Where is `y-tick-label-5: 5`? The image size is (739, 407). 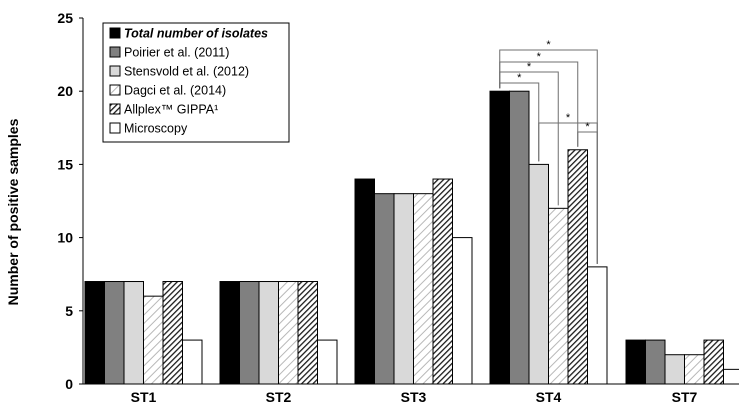 y-tick-label-5: 5 is located at coordinates (69, 311).